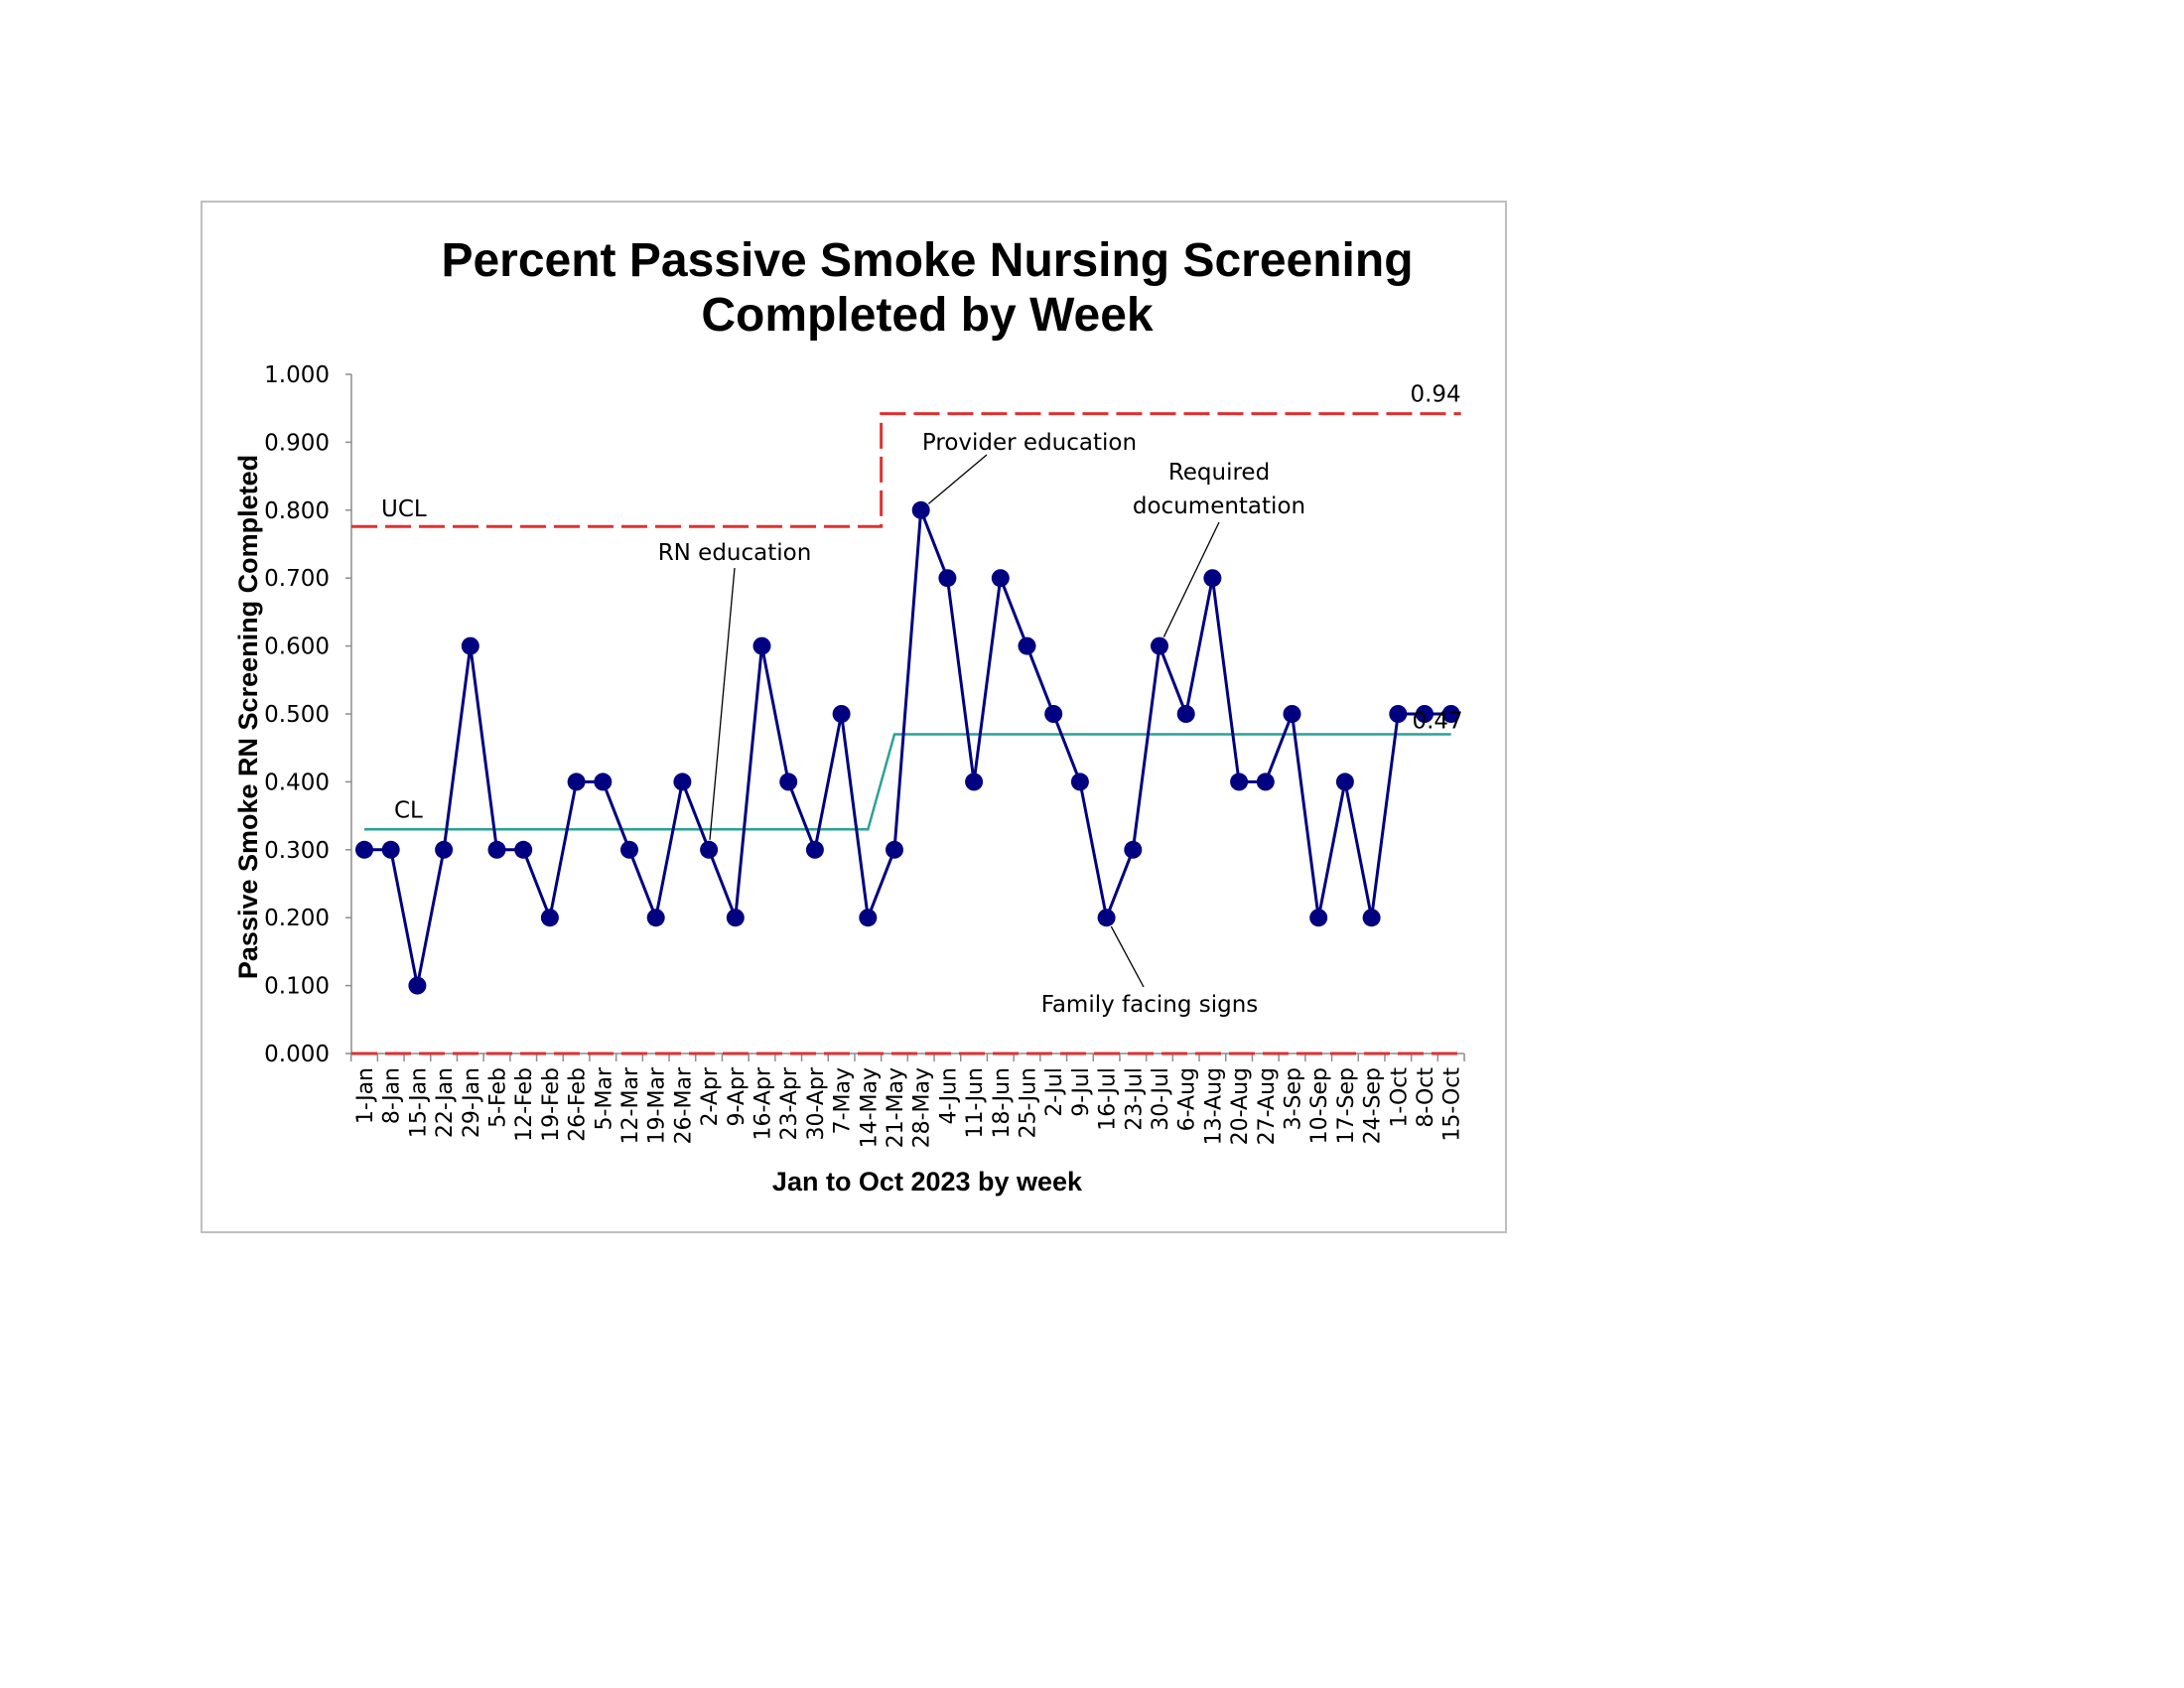 The image size is (2184, 1688). What do you see at coordinates (710, 1096) in the screenshot?
I see `x-tick-label: 2-Apr` at bounding box center [710, 1096].